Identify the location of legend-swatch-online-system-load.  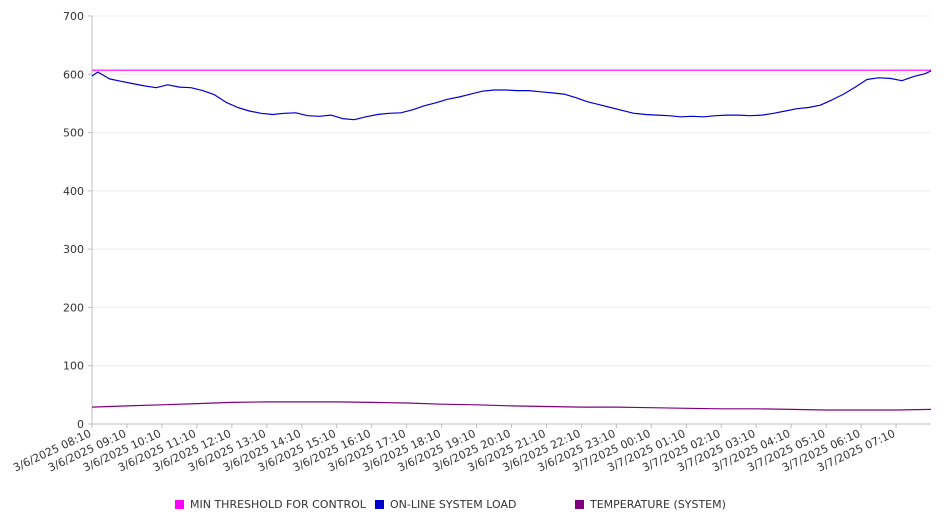
(379, 504).